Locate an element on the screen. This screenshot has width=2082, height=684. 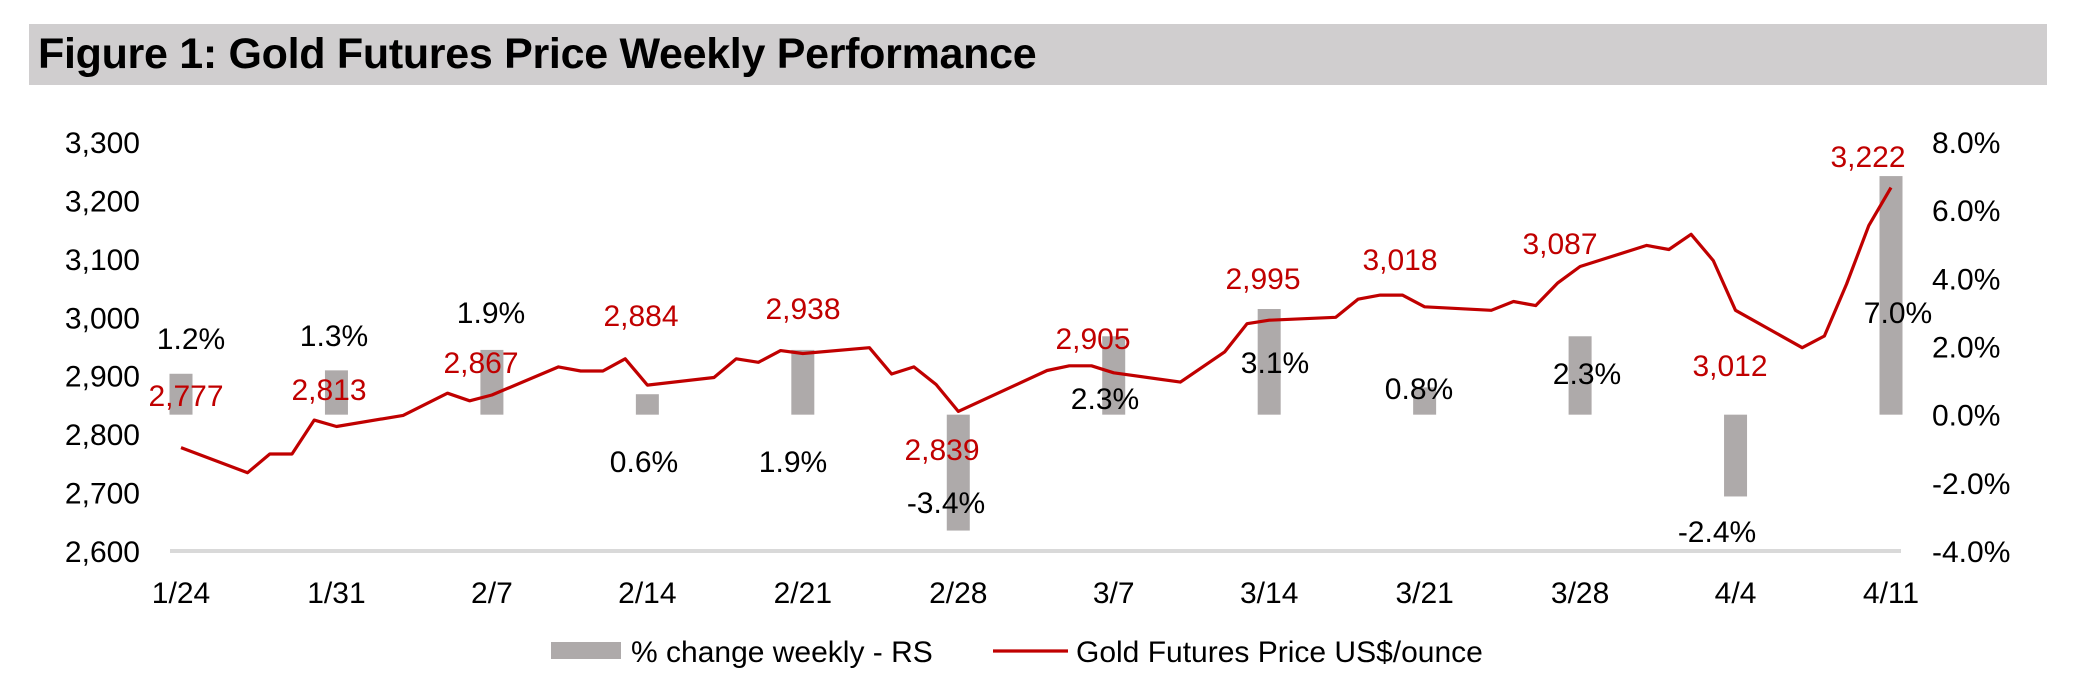
right-axis-tick-label: 2.0% is located at coordinates (1966, 348).